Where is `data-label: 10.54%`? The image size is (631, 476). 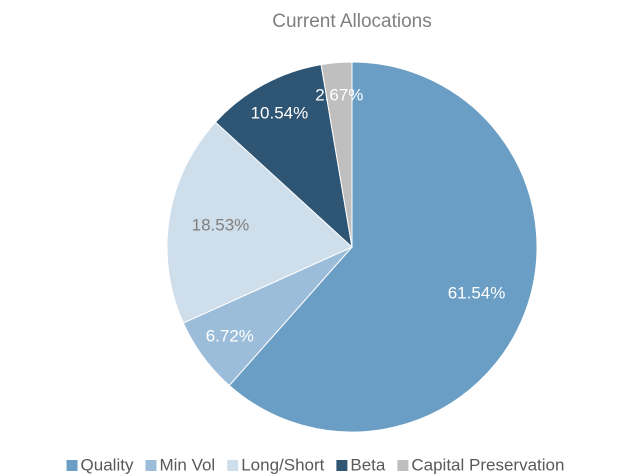 data-label: 10.54% is located at coordinates (280, 112).